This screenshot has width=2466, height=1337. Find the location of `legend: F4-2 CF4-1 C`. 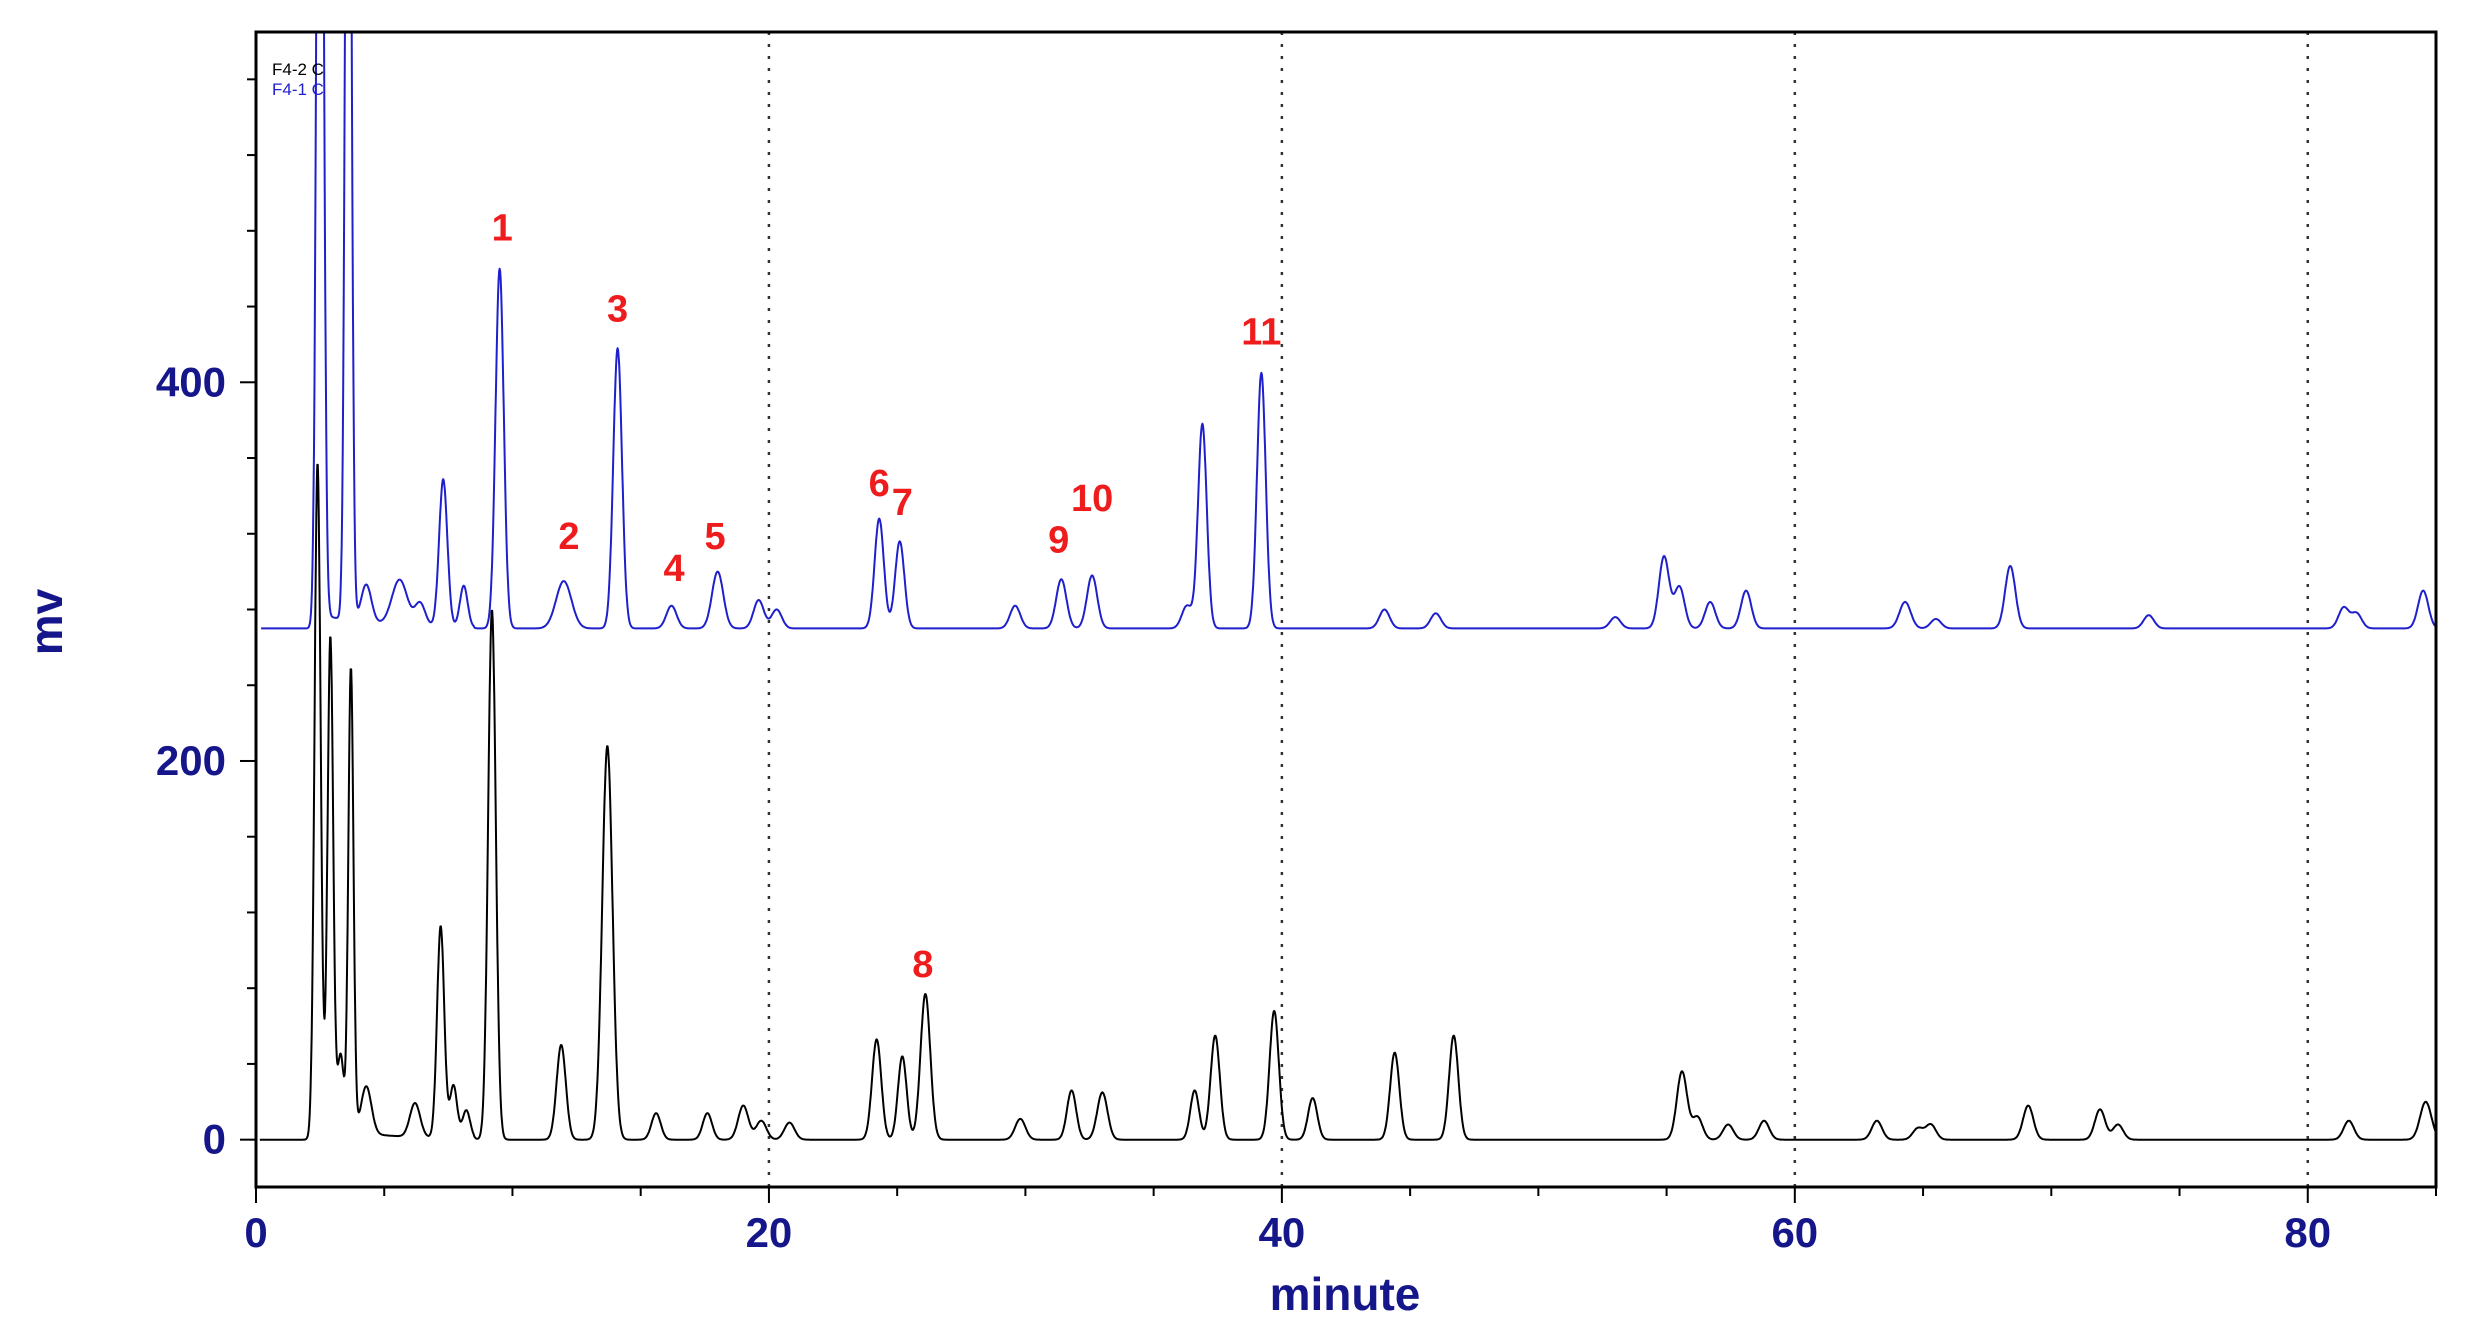

legend: F4-2 CF4-1 C is located at coordinates (298, 79).